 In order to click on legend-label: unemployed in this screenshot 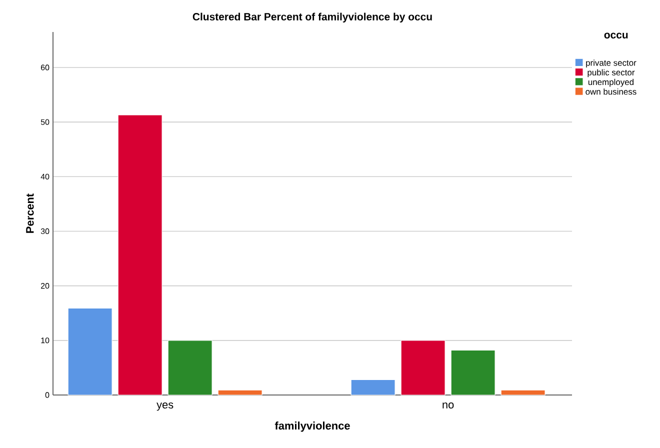, I will do `click(611, 82)`.